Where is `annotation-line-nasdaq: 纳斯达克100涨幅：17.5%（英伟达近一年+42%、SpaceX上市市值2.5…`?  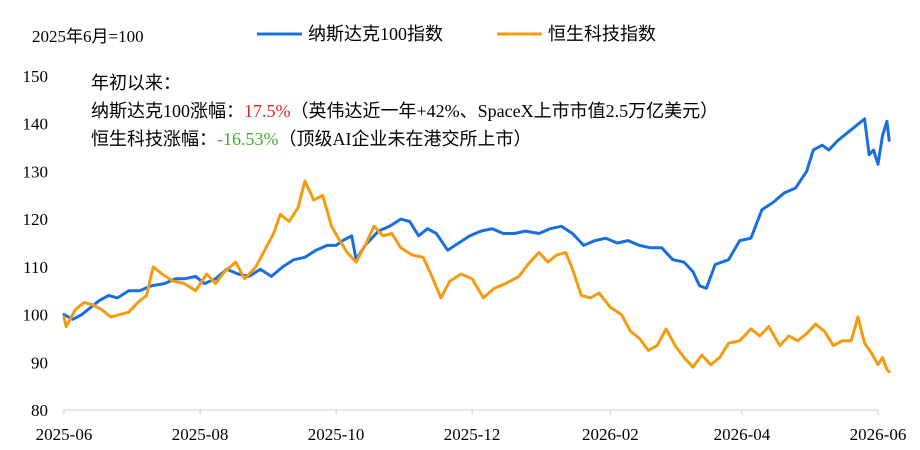
annotation-line-nasdaq: 纳斯达克100涨幅：17.5%（英伟达近一年+42%、SpaceX上市市值2.5… is located at coordinates (404, 111).